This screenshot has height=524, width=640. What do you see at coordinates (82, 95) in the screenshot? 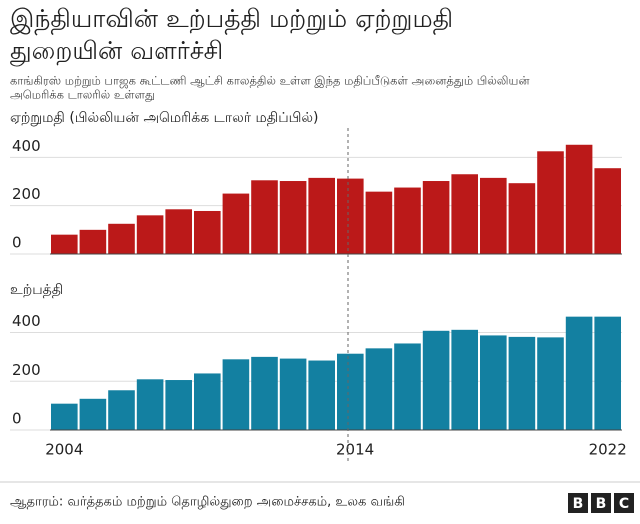
I see `subtitle: அமெரிக்க டாலரில் உள்ளது` at bounding box center [82, 95].